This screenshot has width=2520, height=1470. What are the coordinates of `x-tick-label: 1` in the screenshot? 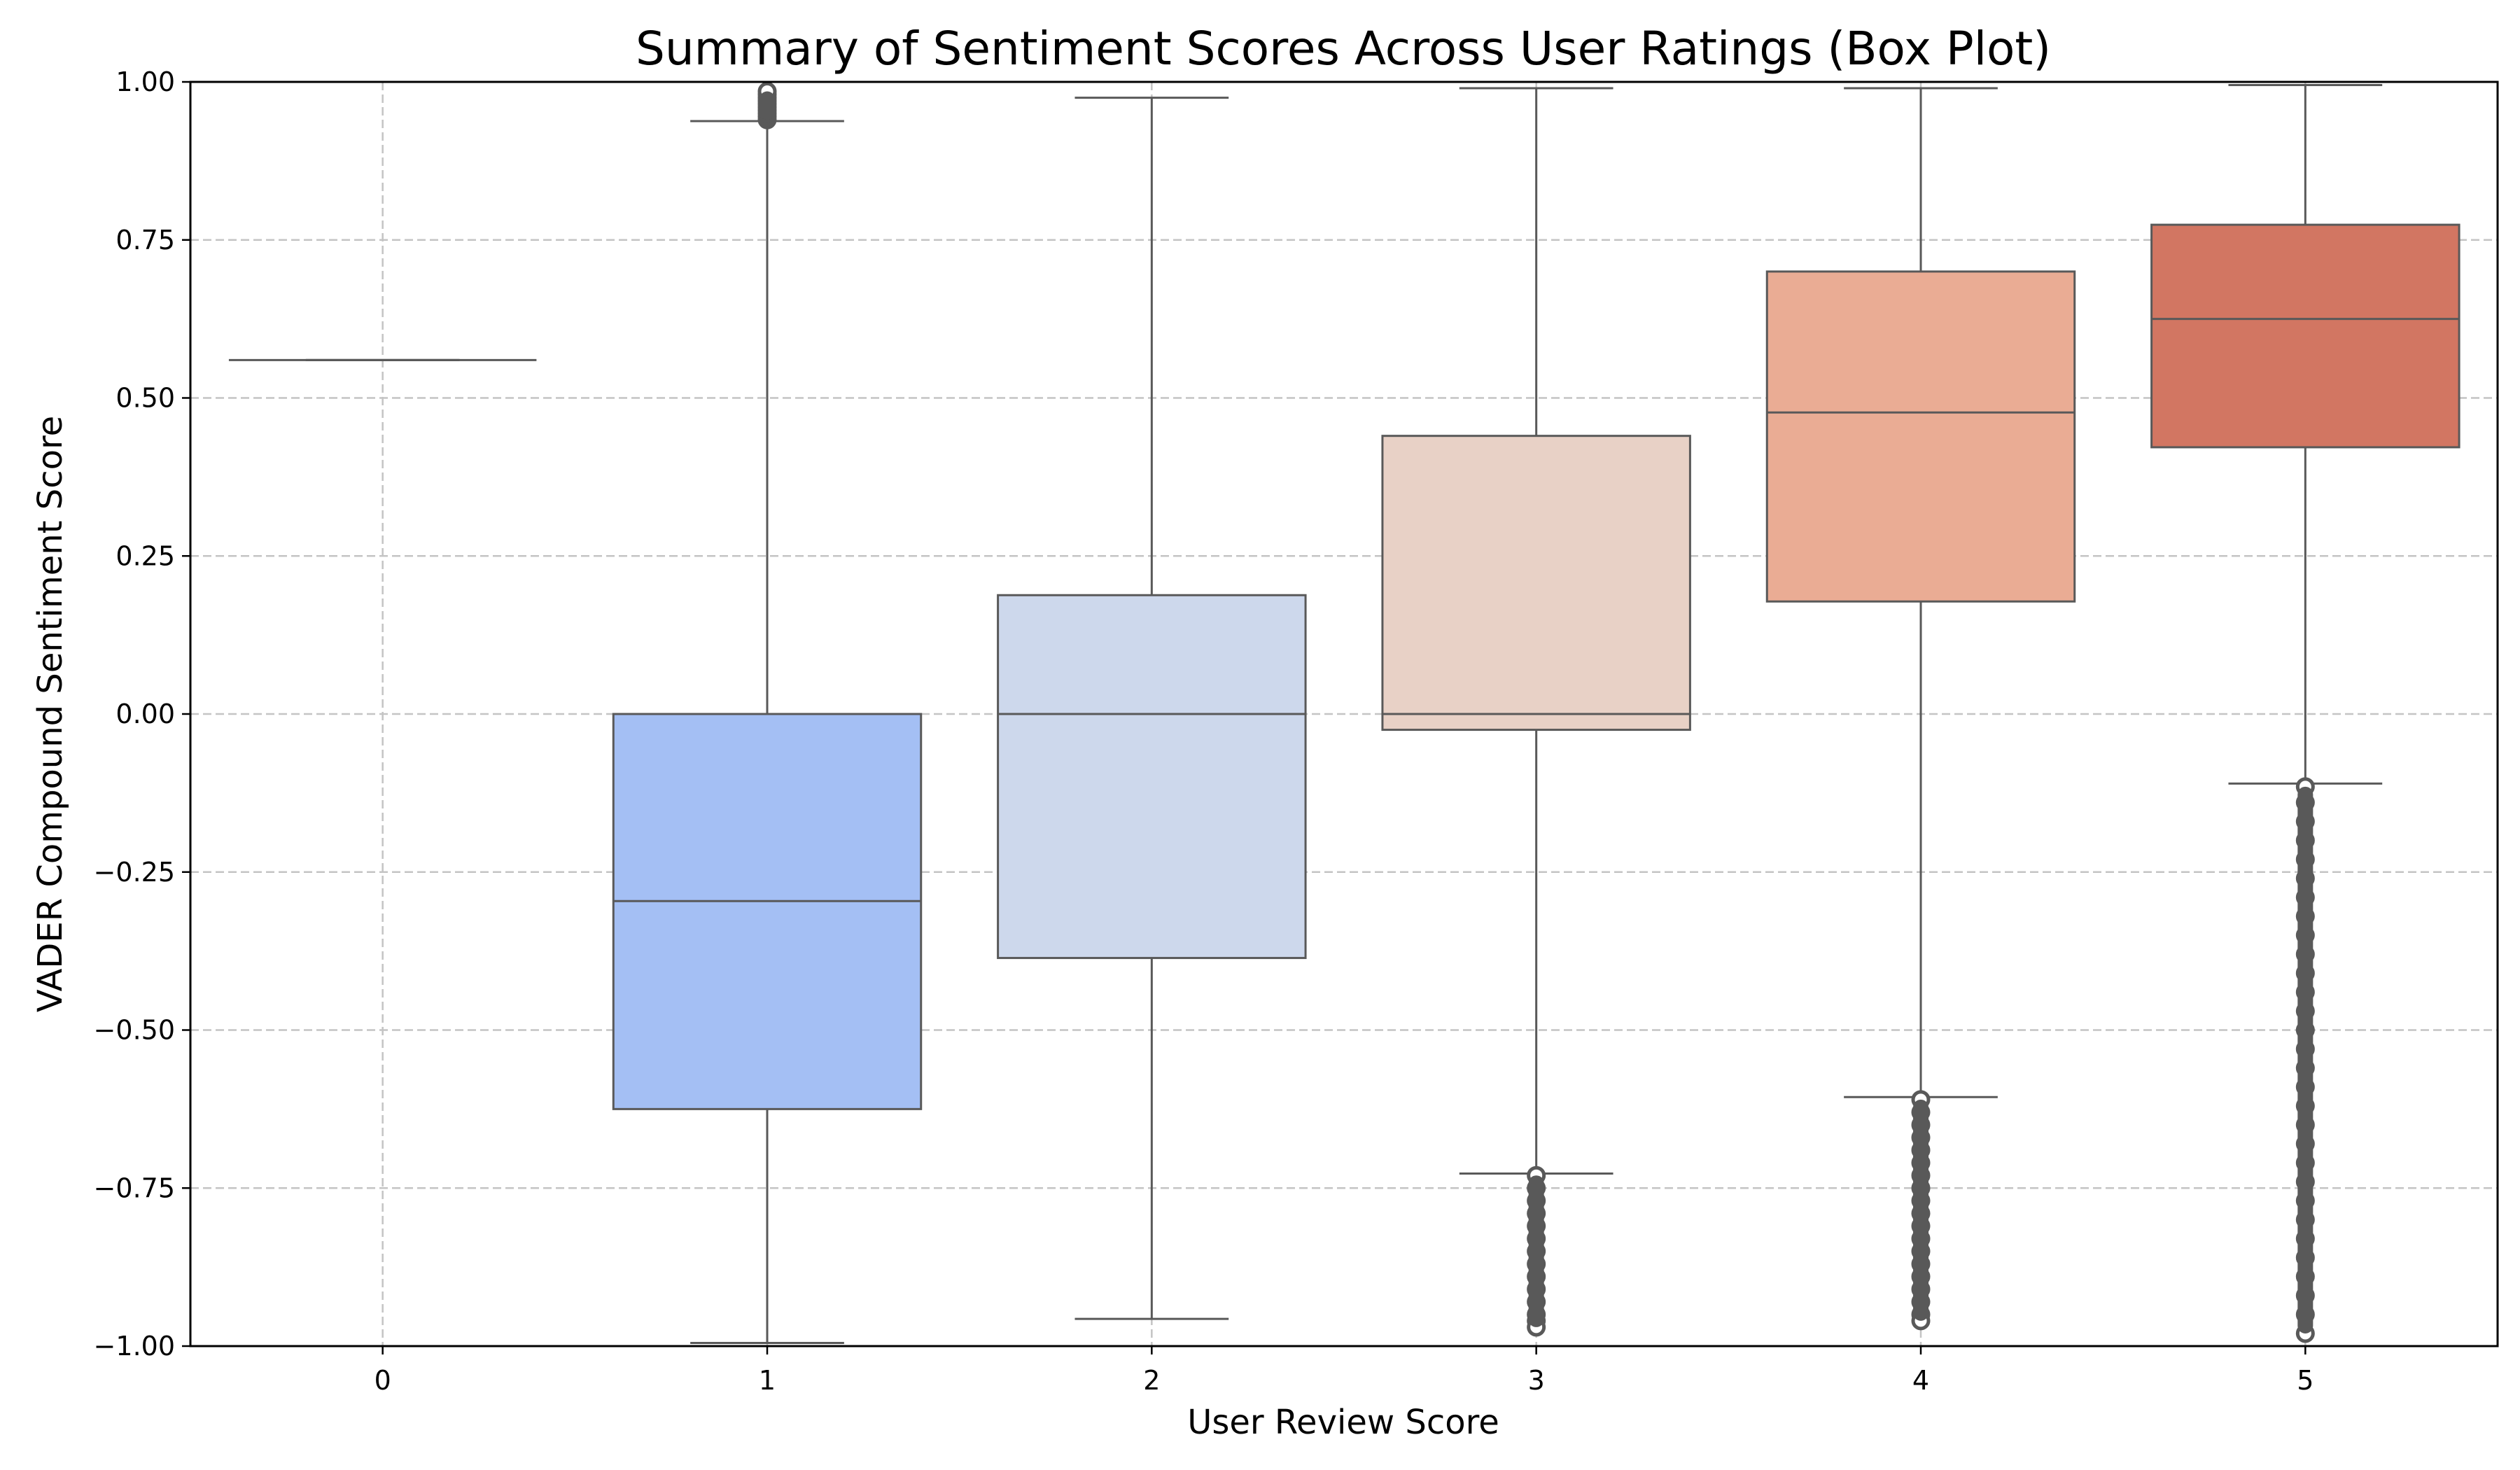 It's located at (767, 1380).